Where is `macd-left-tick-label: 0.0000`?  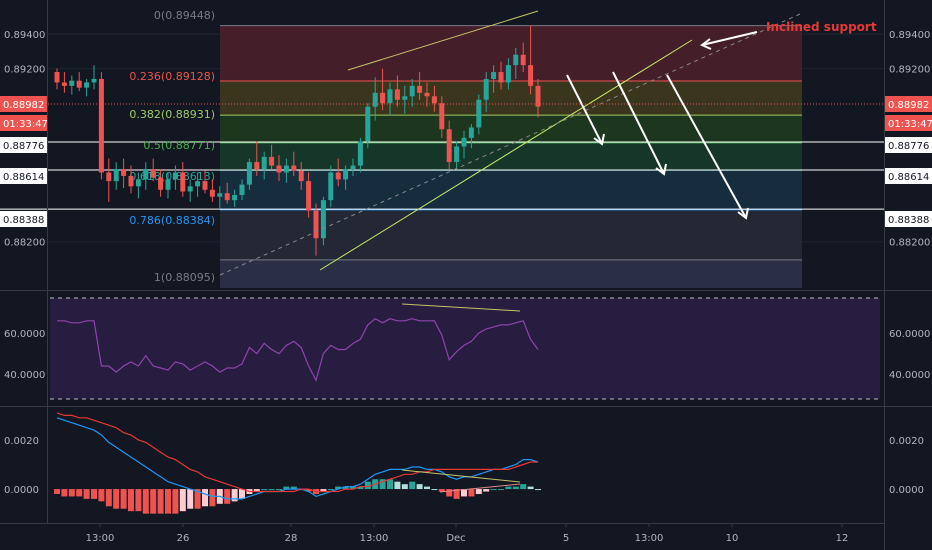 macd-left-tick-label: 0.0000 is located at coordinates (21, 490).